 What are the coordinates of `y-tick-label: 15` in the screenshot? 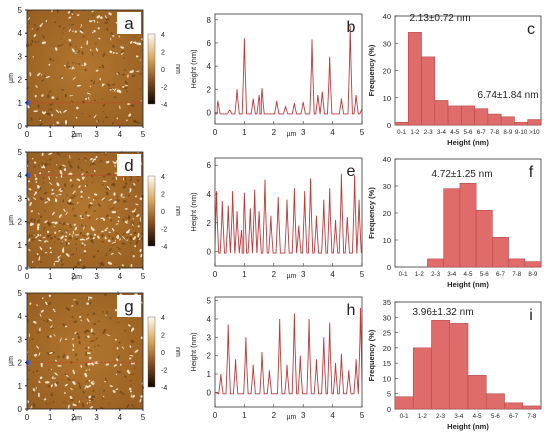 It's located at (387, 363).